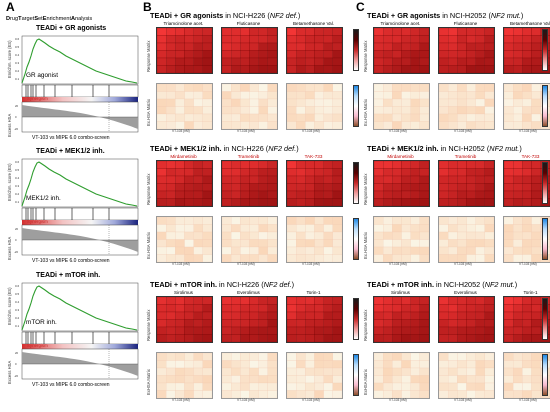  Describe the element at coordinates (465, 23) in the screenshot. I see `drug-label: Fluticasone` at that location.